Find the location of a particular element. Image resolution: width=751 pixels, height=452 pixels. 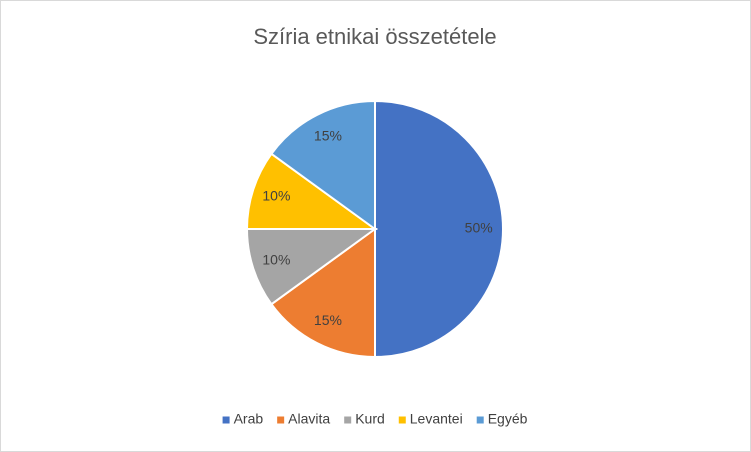

chart-title: Szíria etnikai összetétele is located at coordinates (374, 36).